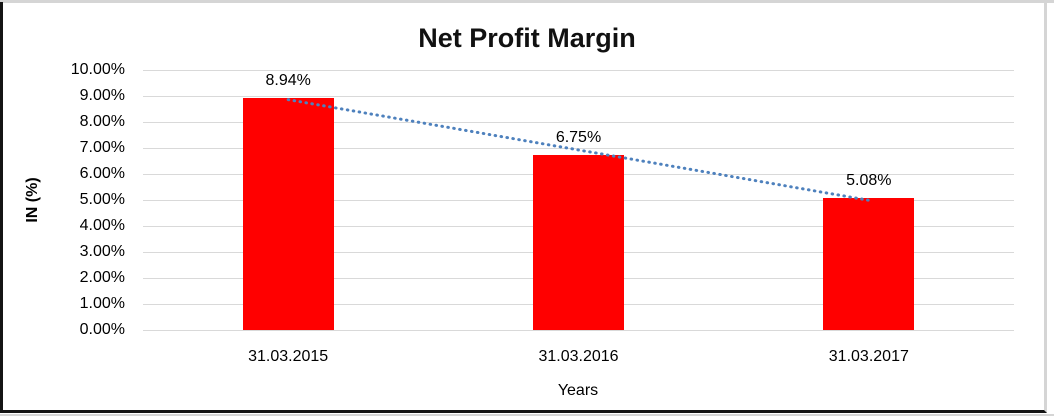 The image size is (1054, 416). I want to click on x-category-label: 31.03.2017, so click(868, 356).